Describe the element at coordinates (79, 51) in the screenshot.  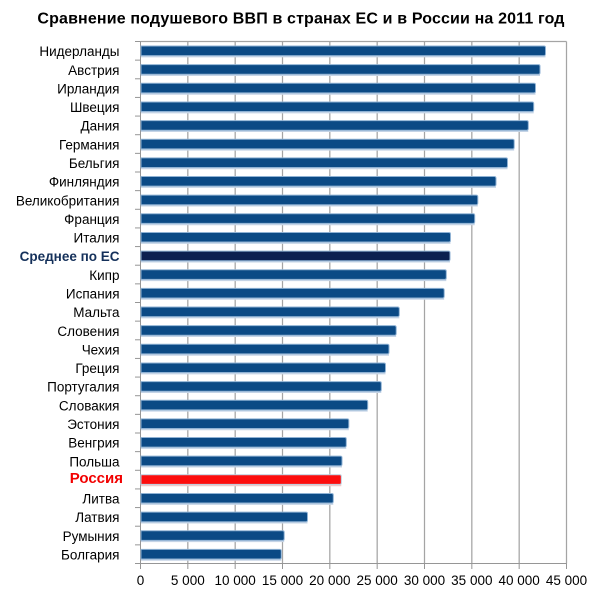
I see `svg-text: Нидерланды` at that location.